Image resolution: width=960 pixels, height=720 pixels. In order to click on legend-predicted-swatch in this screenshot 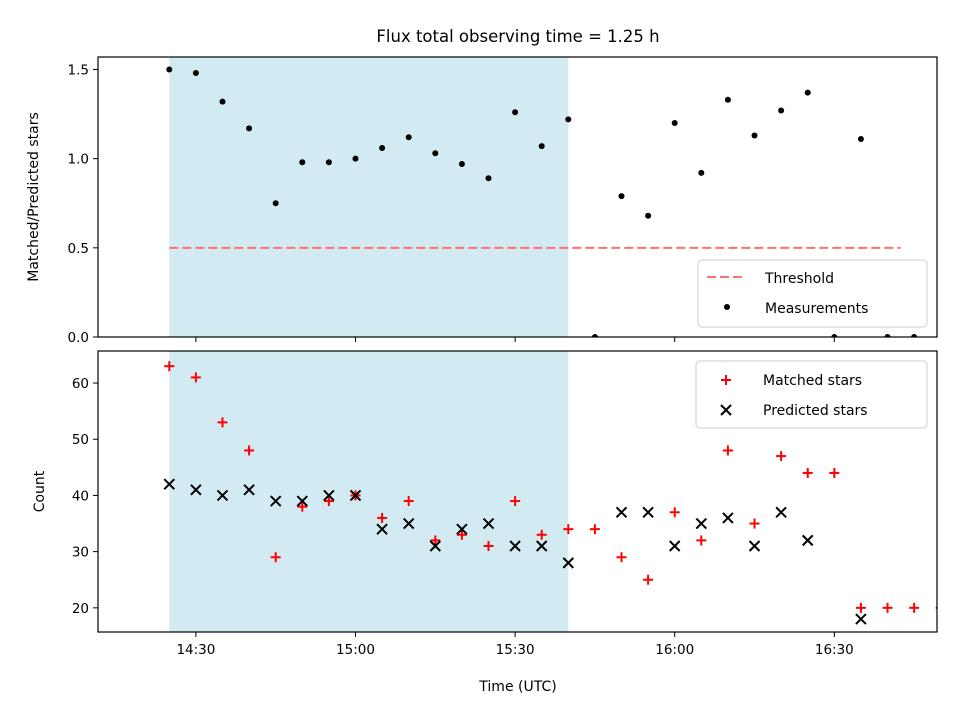, I will do `click(726, 410)`.